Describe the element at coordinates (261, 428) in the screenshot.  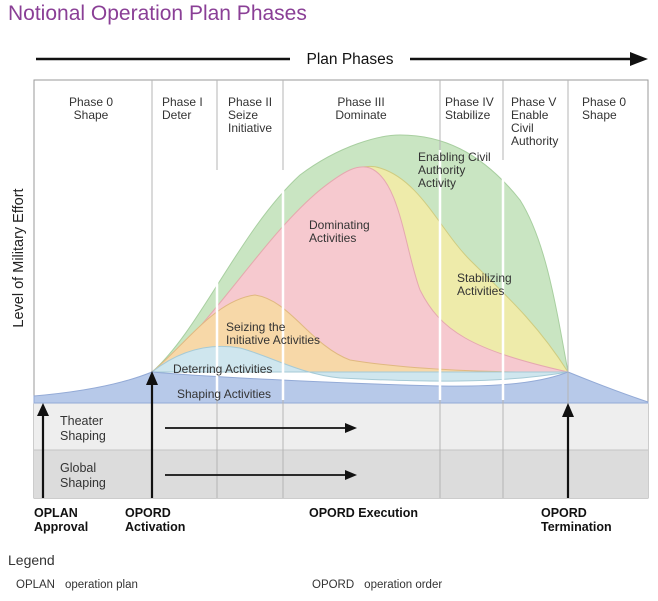
I see `theater-shaping-arrow` at that location.